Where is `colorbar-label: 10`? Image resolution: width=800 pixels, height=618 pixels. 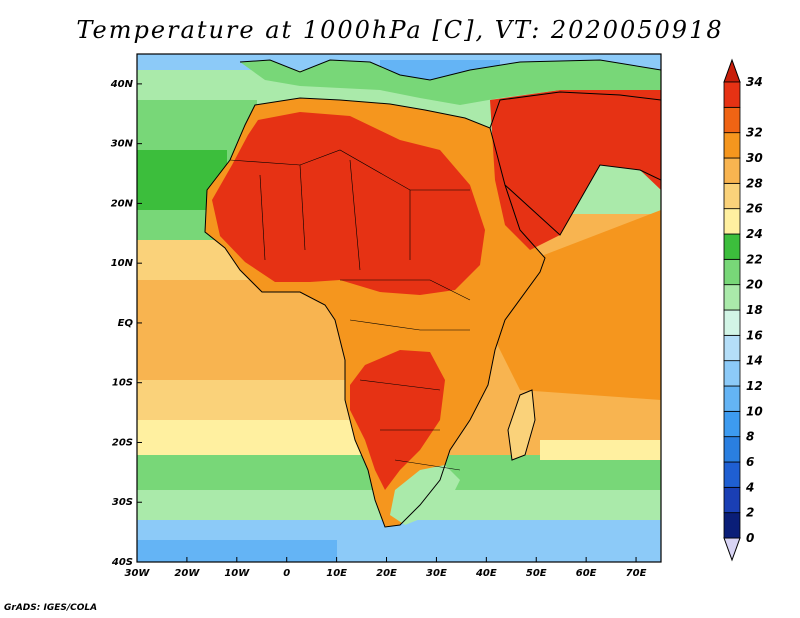
colorbar-label: 10 is located at coordinates (754, 411).